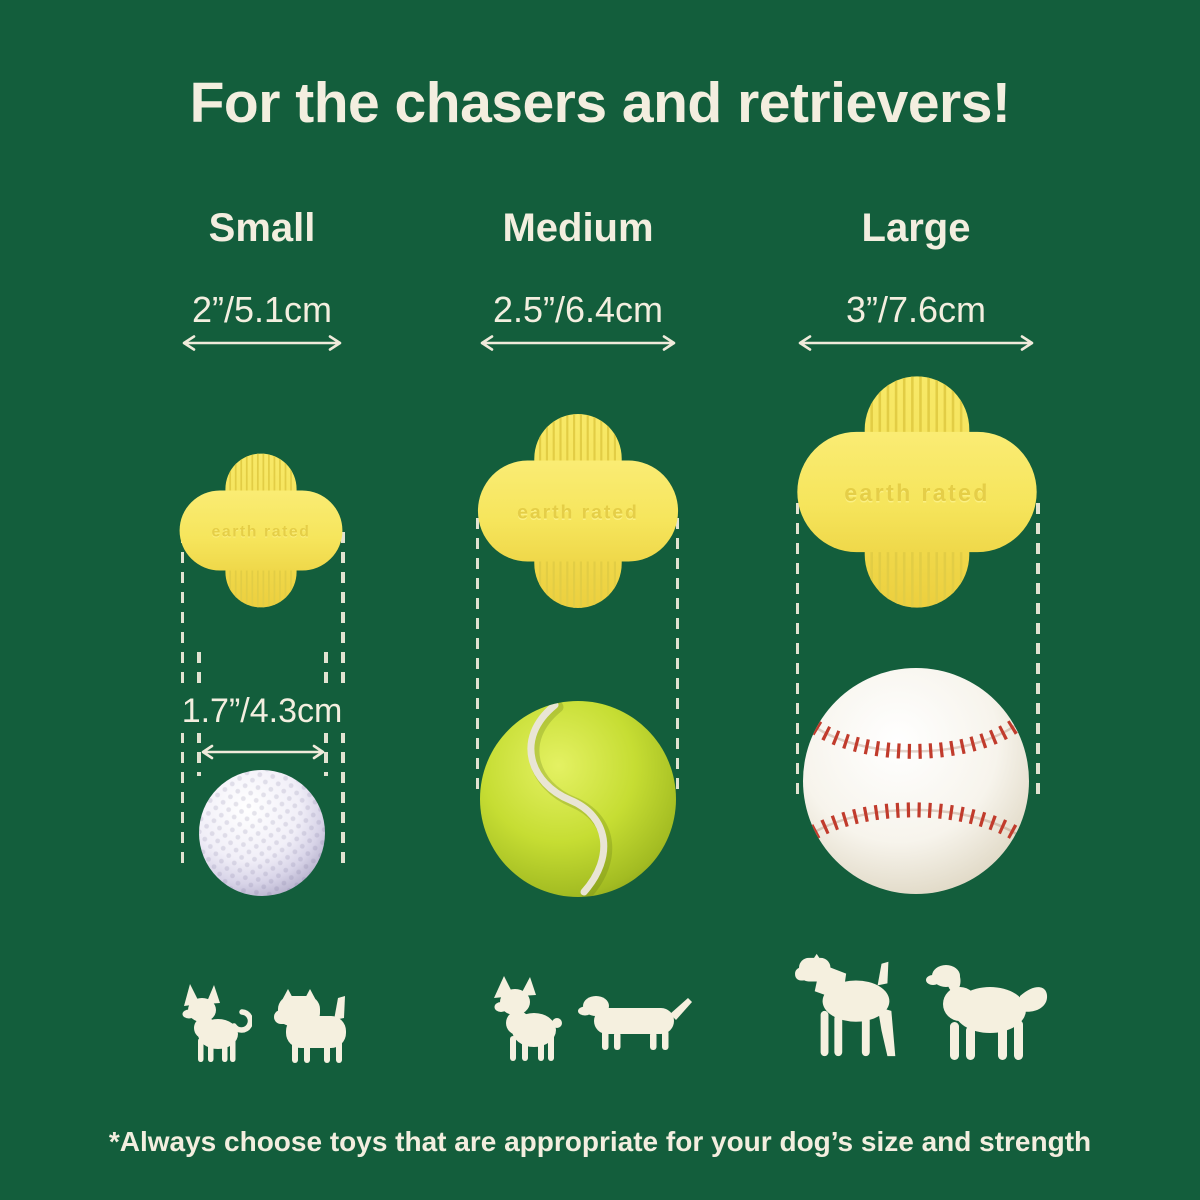 The image size is (1200, 1200). Describe the element at coordinates (1038, 649) in the screenshot. I see `guide-dash-large-right` at that location.